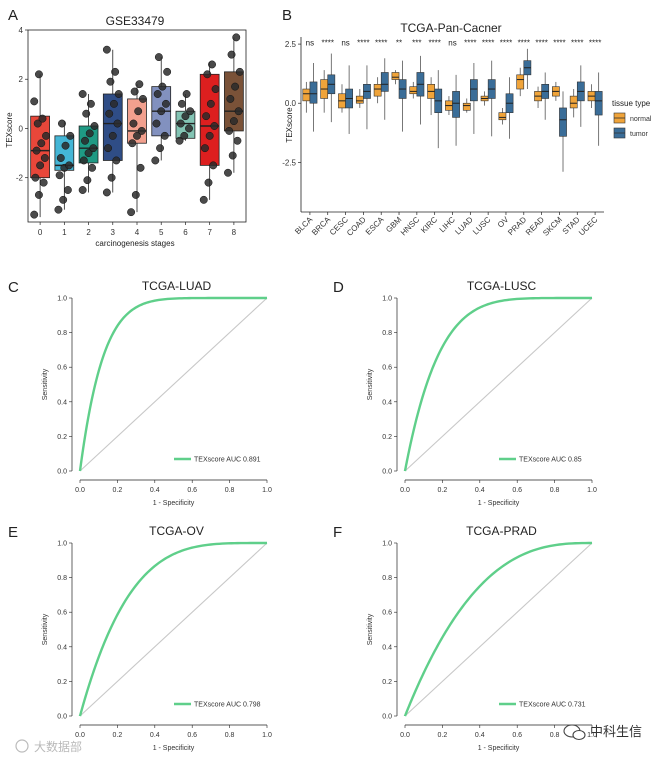  I want to click on panel-b-area, so click(452, 124).